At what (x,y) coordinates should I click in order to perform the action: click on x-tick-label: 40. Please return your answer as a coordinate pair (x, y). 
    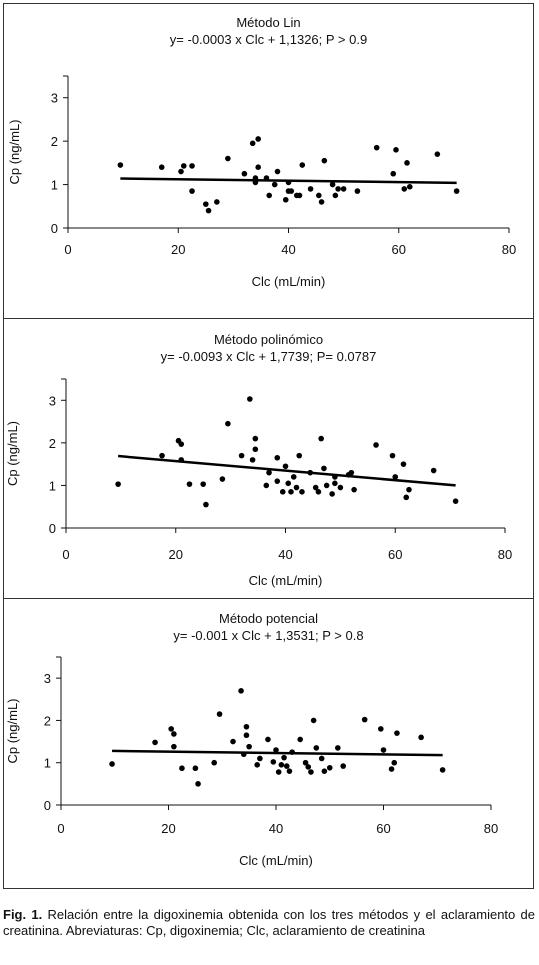
    Looking at the image, I should click on (285, 554).